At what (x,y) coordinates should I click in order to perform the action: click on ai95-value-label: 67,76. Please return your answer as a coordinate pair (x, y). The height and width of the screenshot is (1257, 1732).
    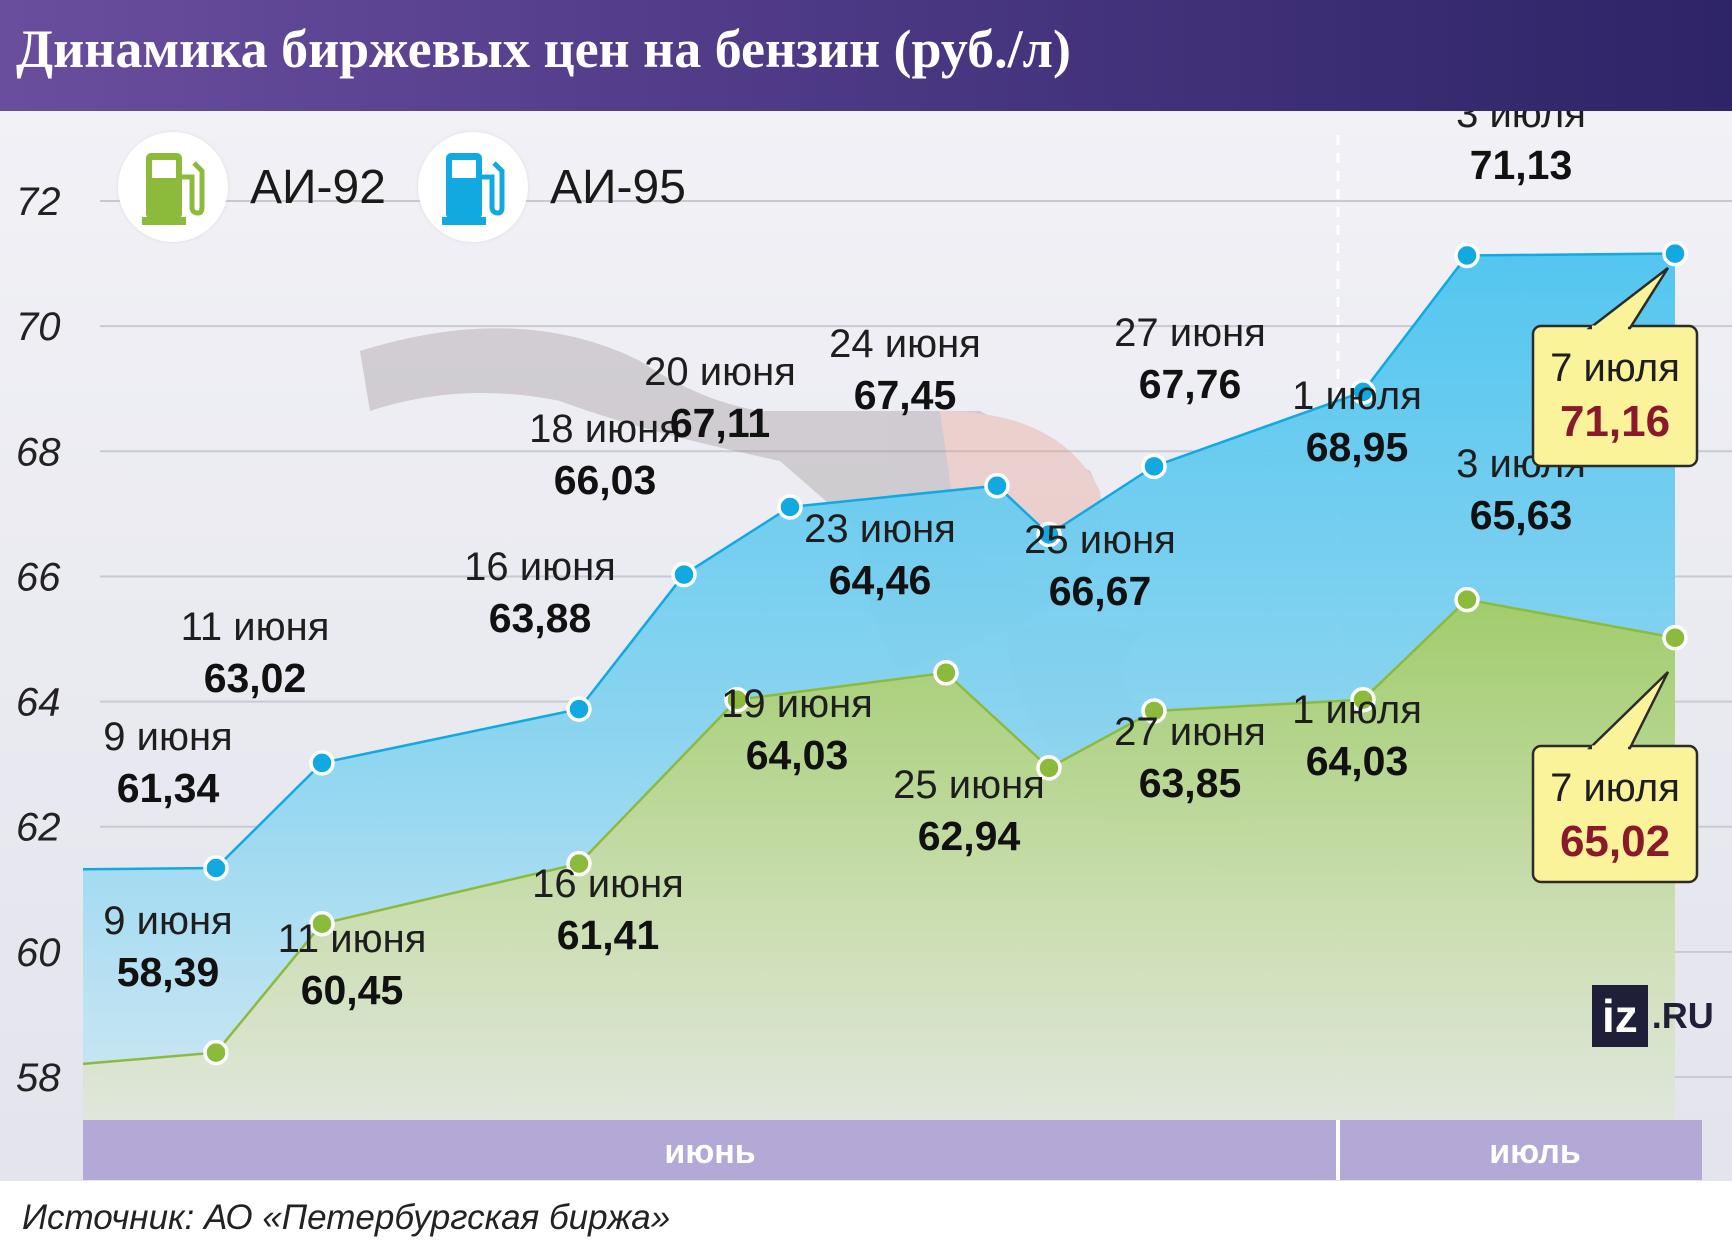
    Looking at the image, I should click on (1190, 384).